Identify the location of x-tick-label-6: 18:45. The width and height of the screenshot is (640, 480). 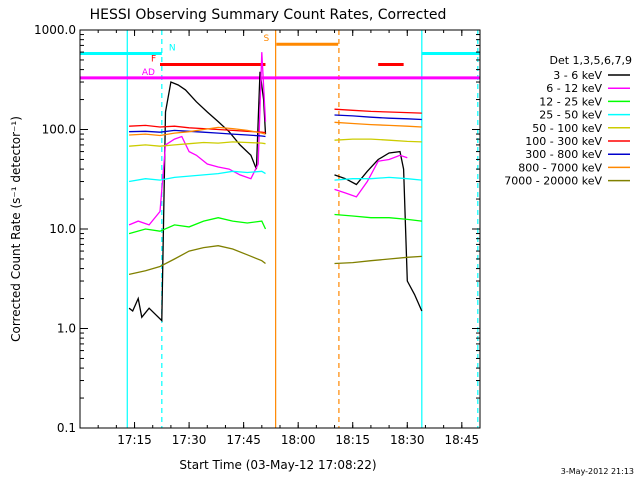
(462, 440).